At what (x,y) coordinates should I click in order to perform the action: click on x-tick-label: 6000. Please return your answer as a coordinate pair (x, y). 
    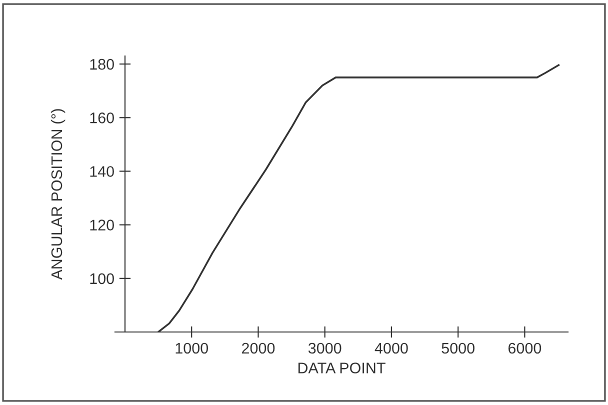
    Looking at the image, I should click on (525, 348).